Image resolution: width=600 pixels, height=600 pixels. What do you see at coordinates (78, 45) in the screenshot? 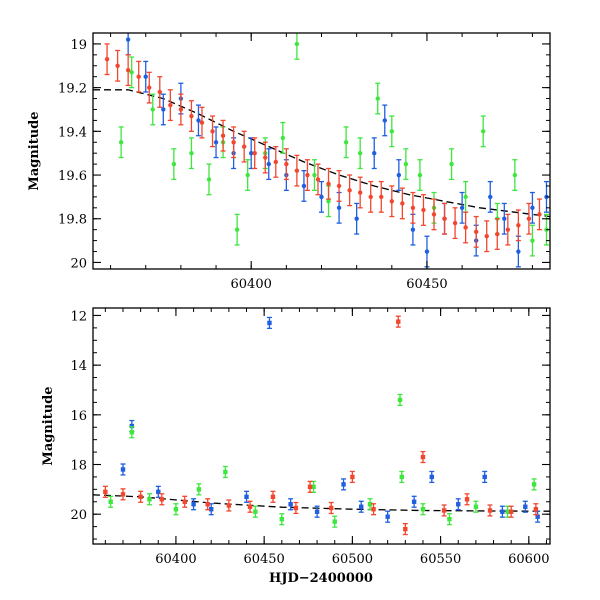
I see `top-ytick-label: 19` at bounding box center [78, 45].